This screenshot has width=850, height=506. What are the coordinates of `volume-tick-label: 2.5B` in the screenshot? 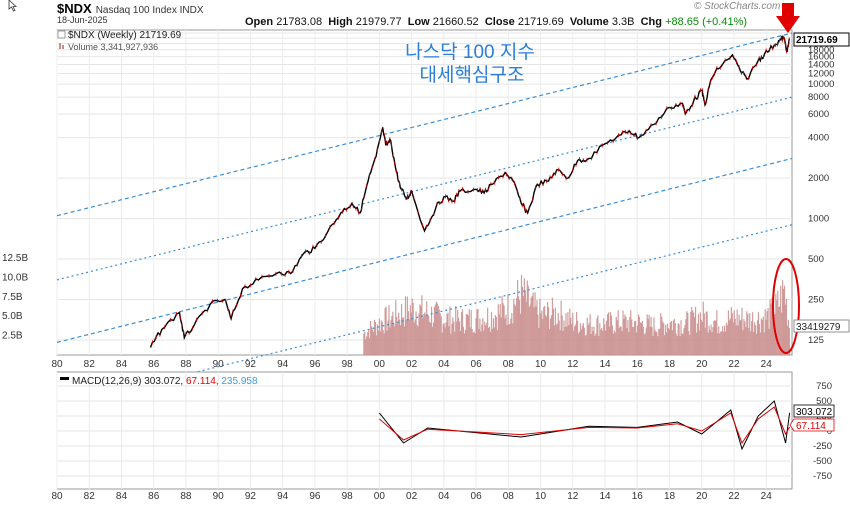 It's located at (12, 336).